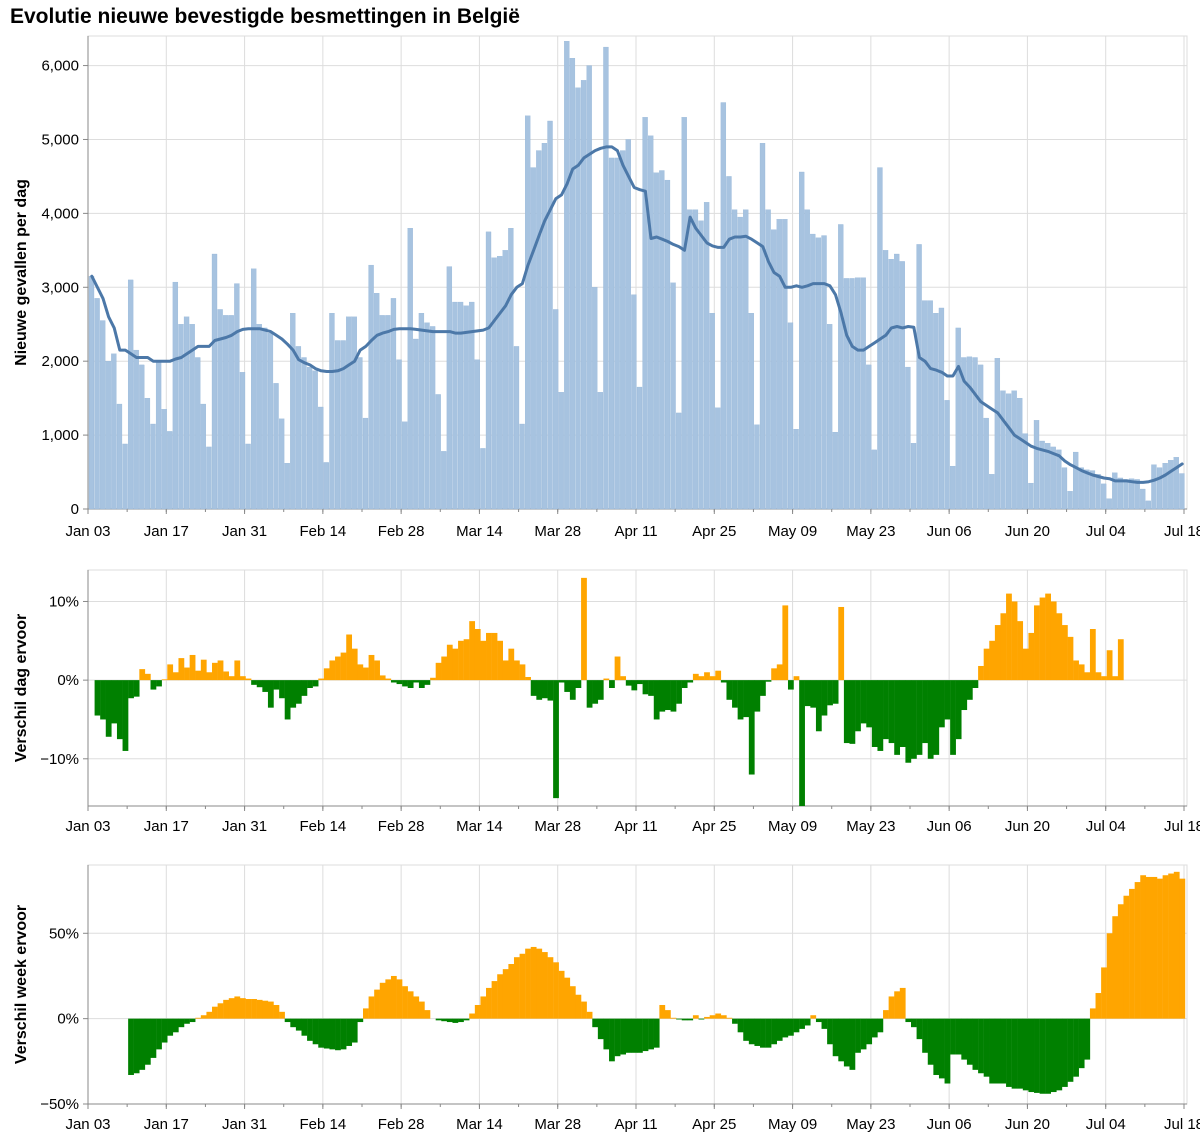 The width and height of the screenshot is (1200, 1140). What do you see at coordinates (1106, 1124) in the screenshot?
I see `x-tick-label: Jul 04` at bounding box center [1106, 1124].